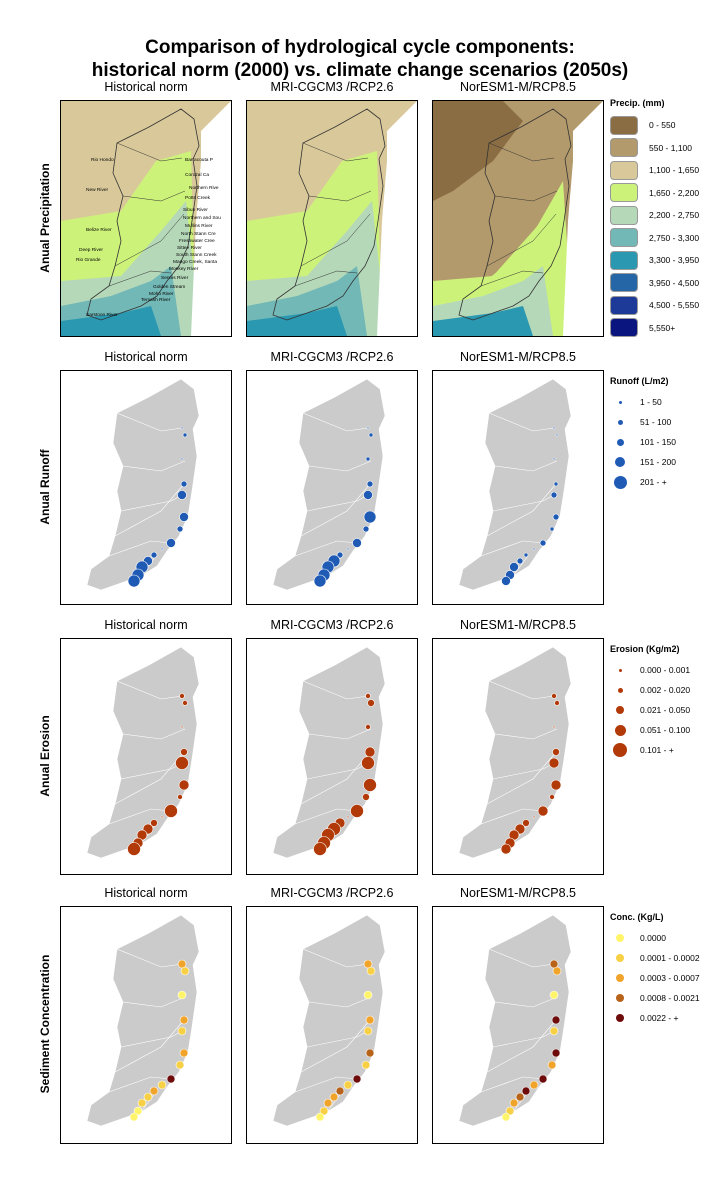 The image size is (720, 1200). What do you see at coordinates (665, 690) in the screenshot?
I see `legend-label: 0.002 - 0.020` at bounding box center [665, 690].